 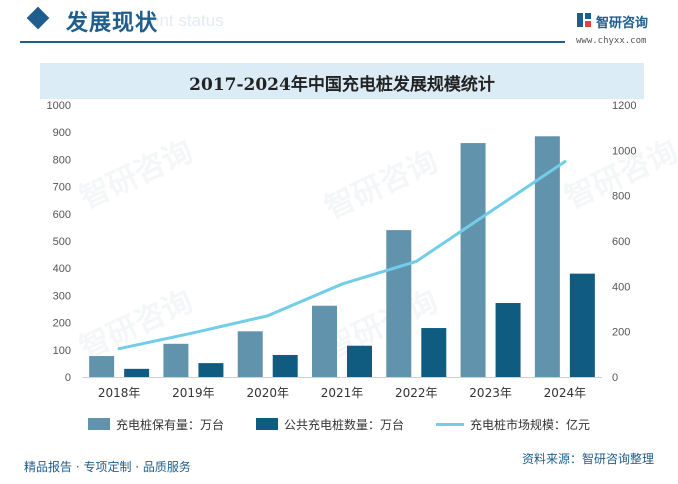 What do you see at coordinates (342, 85) in the screenshot?
I see `chart-title: 2017-2024年中国充电桩发展规模统计` at bounding box center [342, 85].